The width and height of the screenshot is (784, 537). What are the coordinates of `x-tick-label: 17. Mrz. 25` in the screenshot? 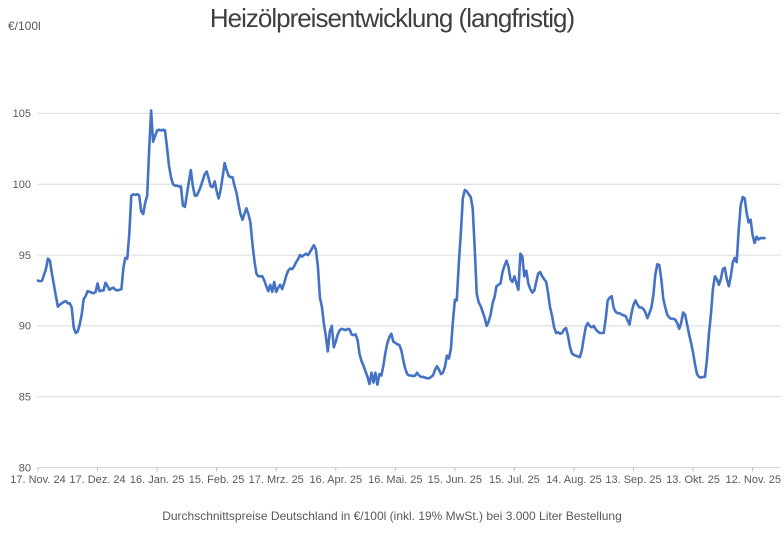 It's located at (276, 480).